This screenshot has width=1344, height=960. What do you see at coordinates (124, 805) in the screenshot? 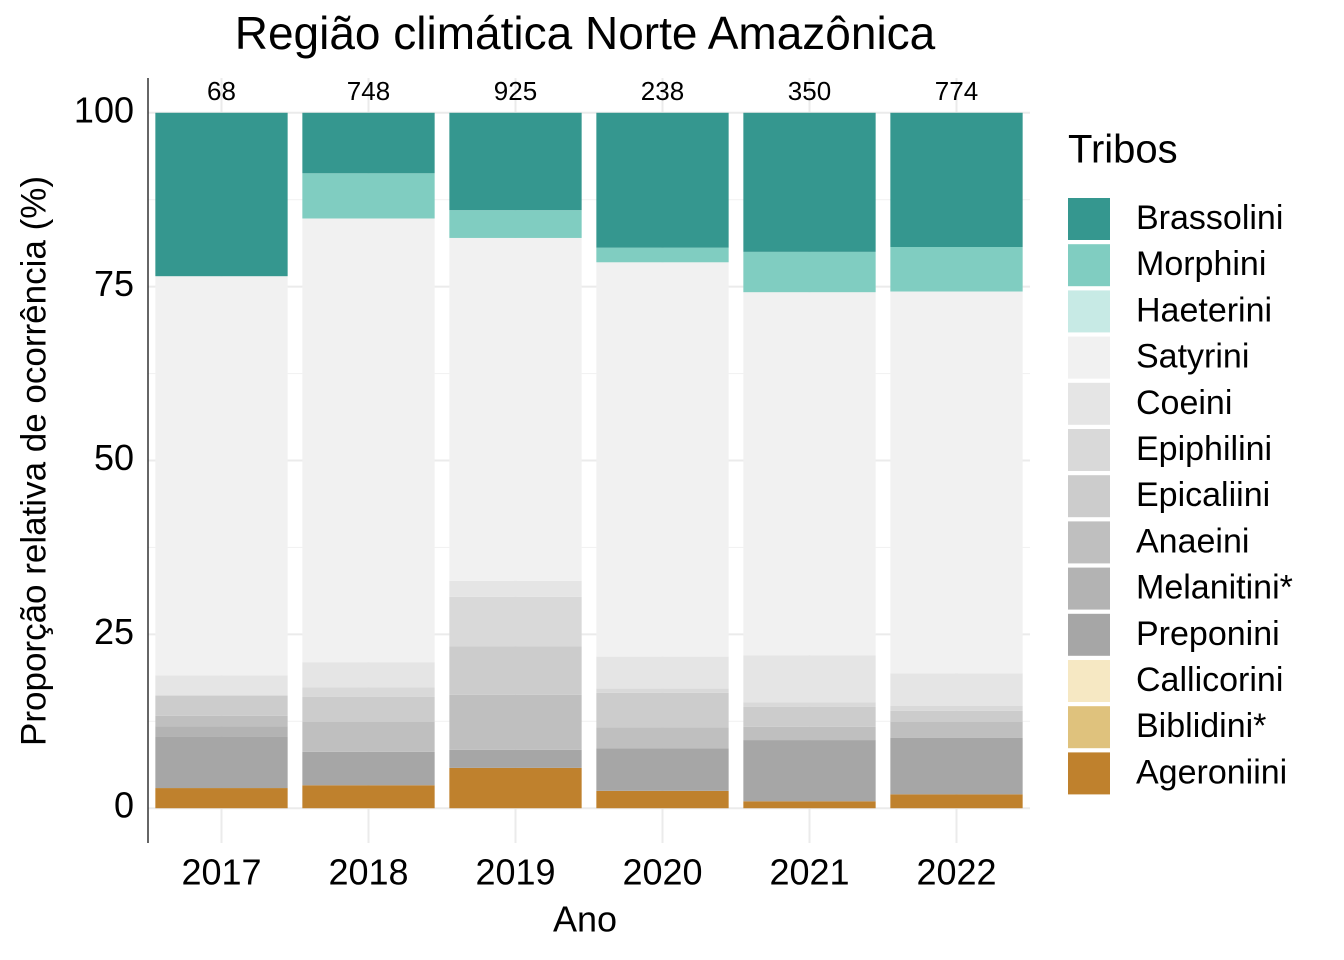
I see `y-tick-label: 0` at bounding box center [124, 805].